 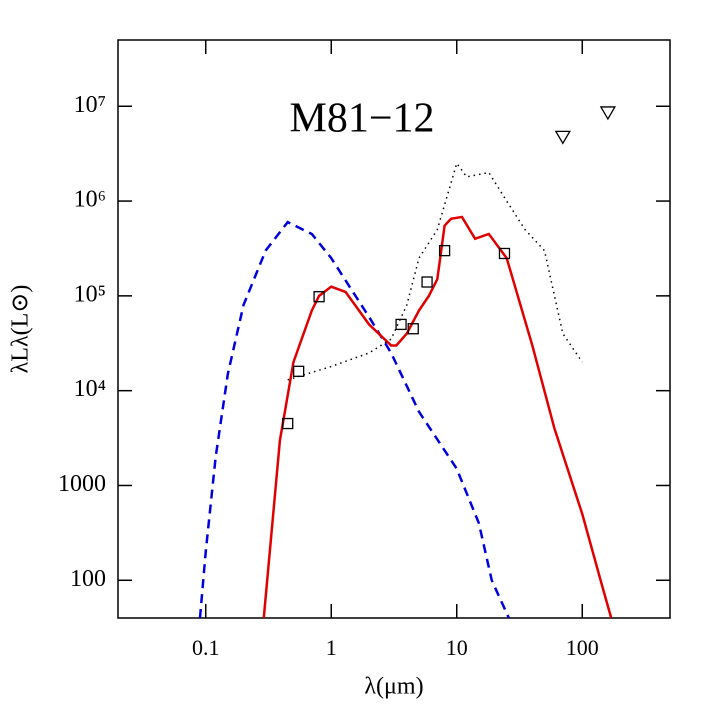 What do you see at coordinates (457, 647) in the screenshot?
I see `x-tick-label: 10` at bounding box center [457, 647].